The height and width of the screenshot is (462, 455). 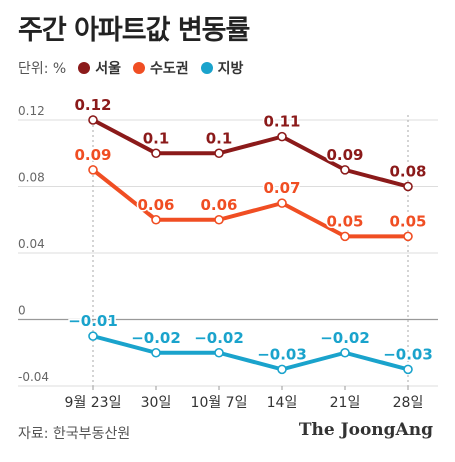 I want to click on legend: 단위: % 서울 수도권 지방, so click(x=136, y=68).